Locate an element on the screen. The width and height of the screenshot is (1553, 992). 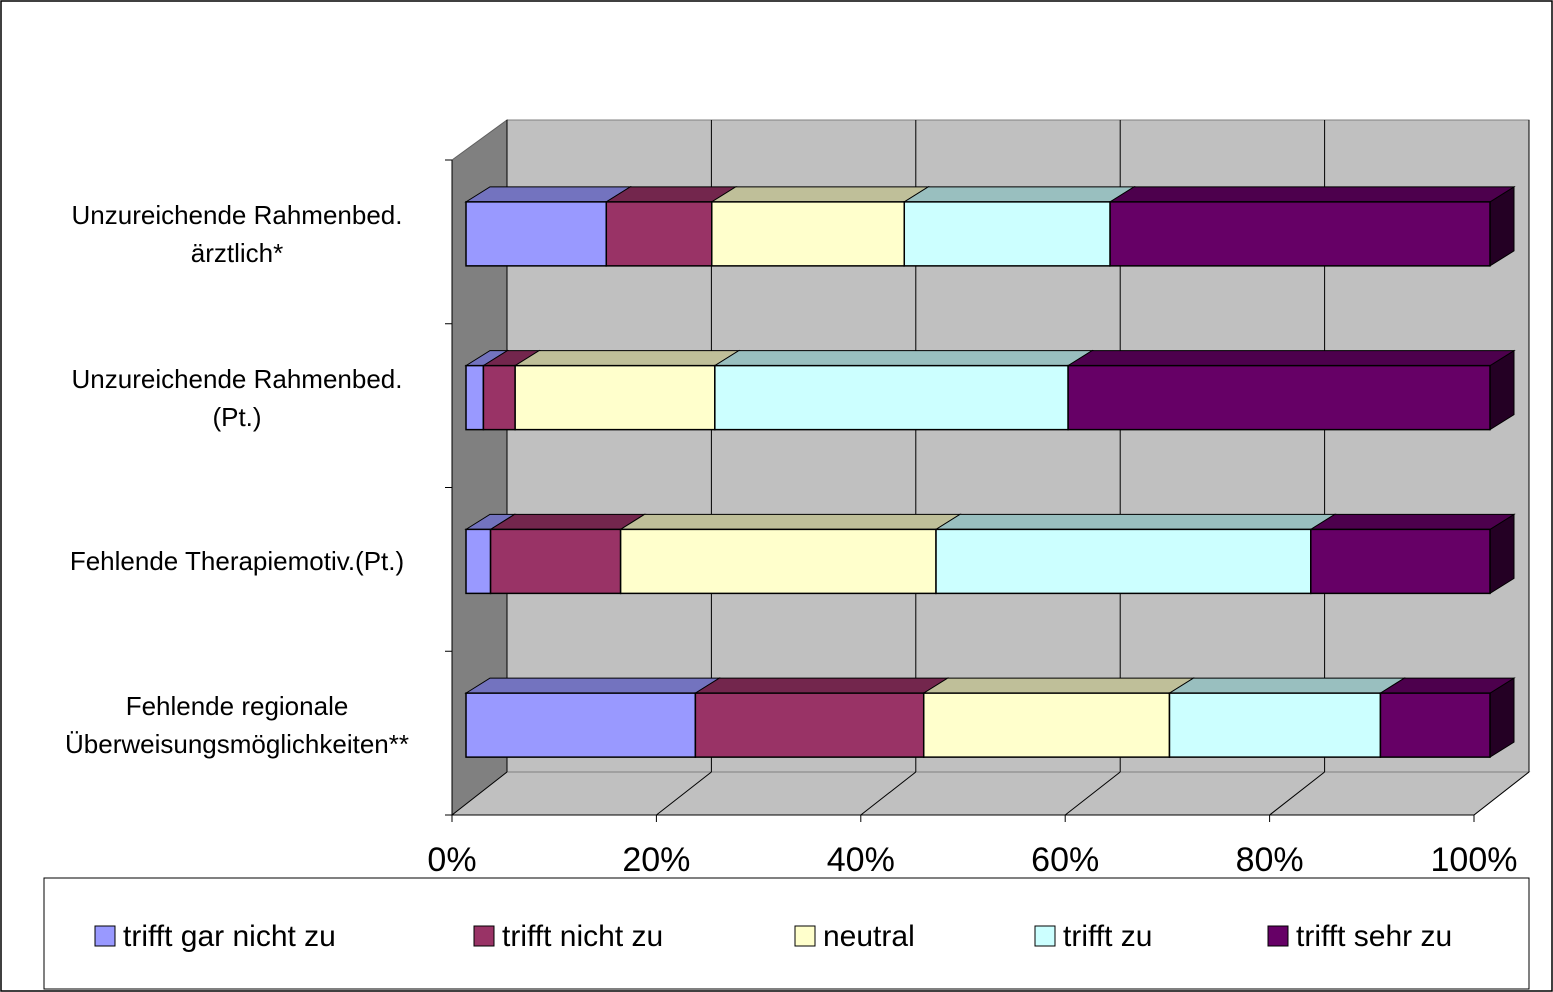
legend-label: trifft zu is located at coordinates (1107, 936).